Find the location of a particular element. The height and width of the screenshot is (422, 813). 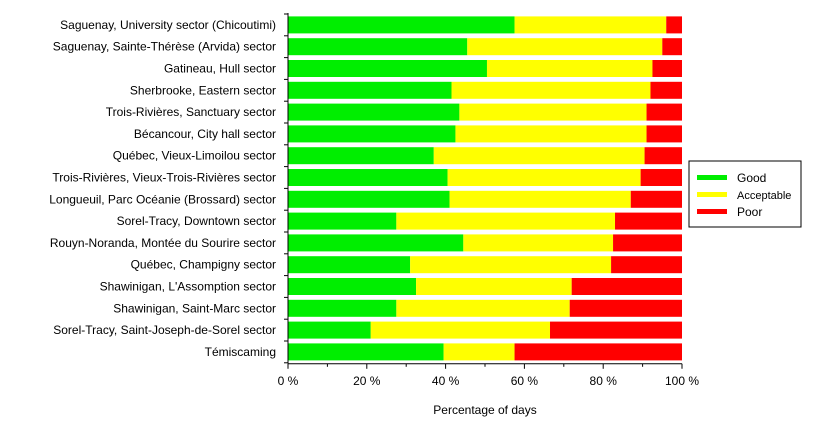

x-tick-label: 20 % is located at coordinates (367, 381).